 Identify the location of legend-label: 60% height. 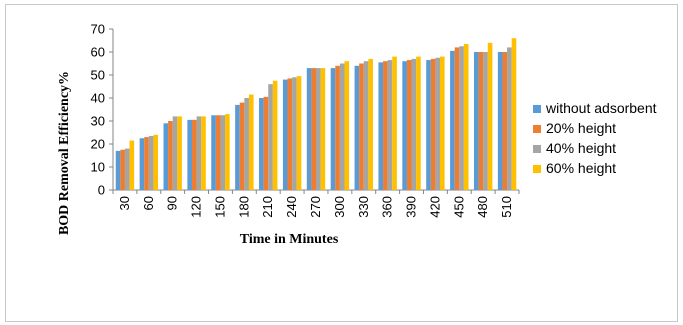
(581, 168).